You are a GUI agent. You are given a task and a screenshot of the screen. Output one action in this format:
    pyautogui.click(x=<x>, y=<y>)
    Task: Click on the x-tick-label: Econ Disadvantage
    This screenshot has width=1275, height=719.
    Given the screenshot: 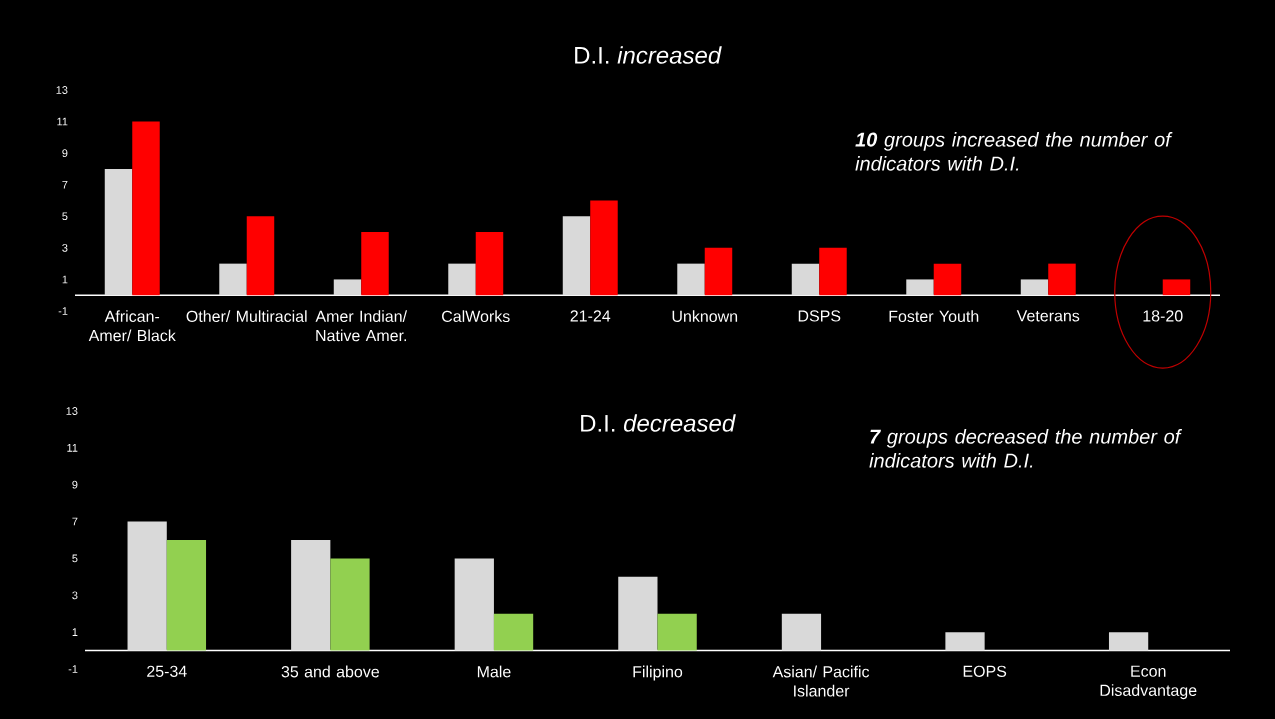 What is the action you would take?
    pyautogui.click(x=1148, y=682)
    